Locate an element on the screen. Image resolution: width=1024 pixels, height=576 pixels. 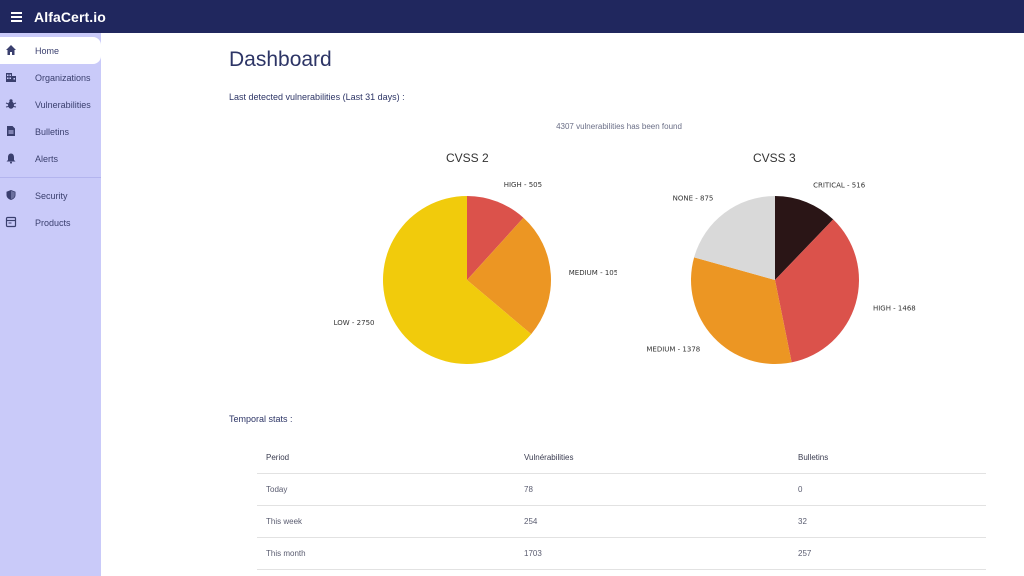
sidebar-item-organizations: Organizations is located at coordinates (50, 77).